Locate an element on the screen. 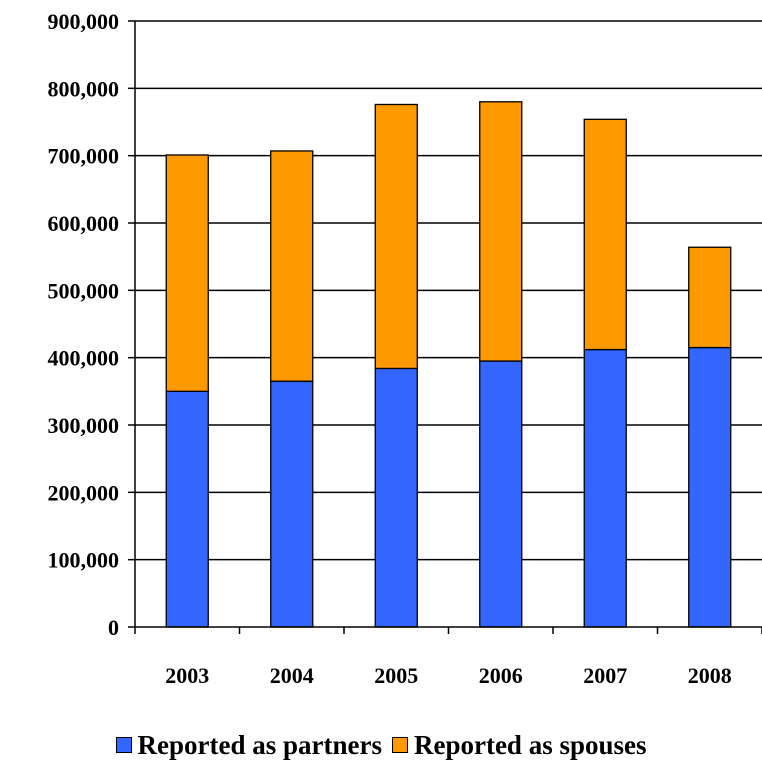  legend-item-partners: Reported as partners is located at coordinates (248, 745).